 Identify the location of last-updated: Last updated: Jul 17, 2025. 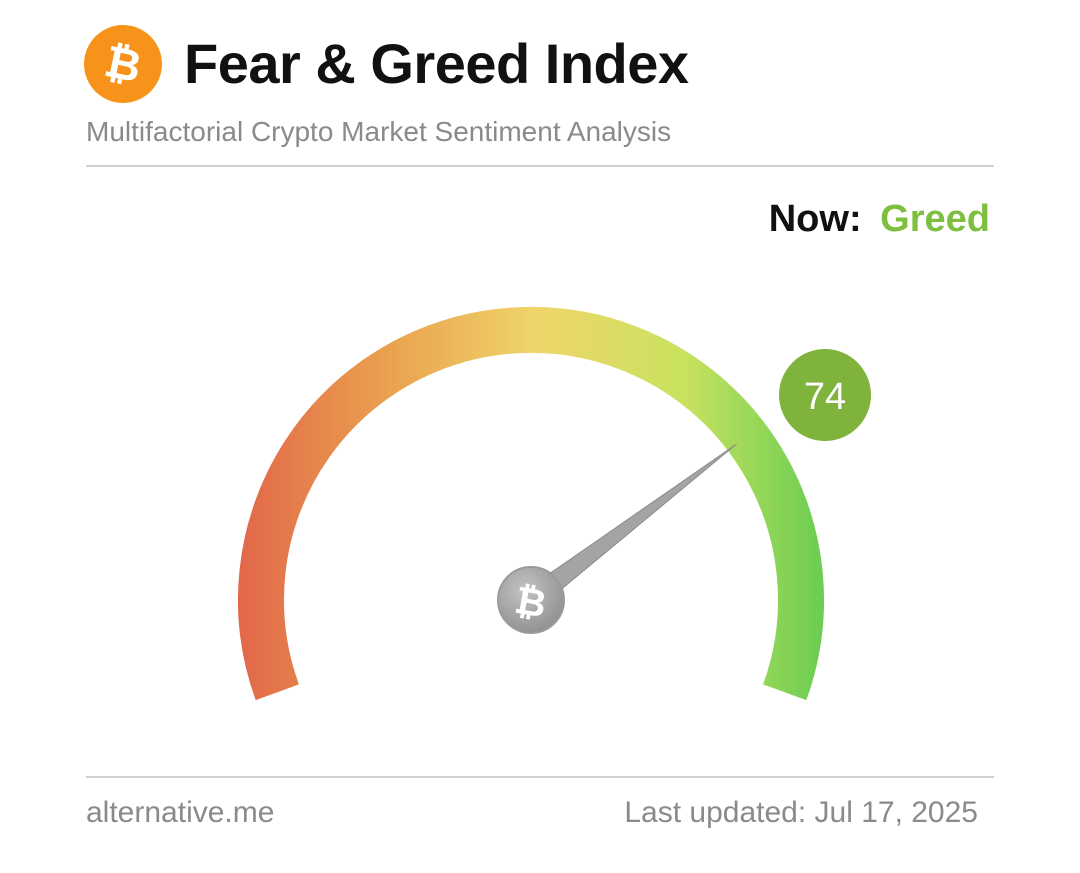
(801, 812).